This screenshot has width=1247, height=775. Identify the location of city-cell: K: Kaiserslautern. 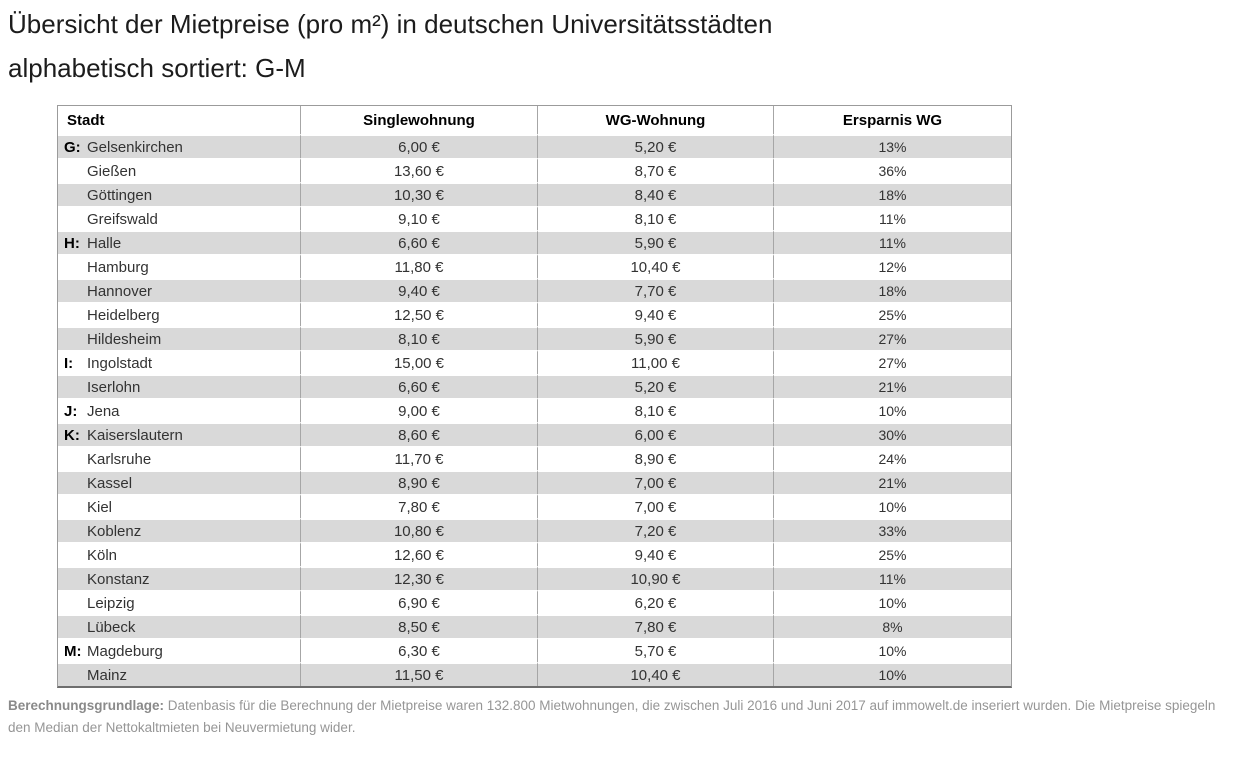
(179, 434).